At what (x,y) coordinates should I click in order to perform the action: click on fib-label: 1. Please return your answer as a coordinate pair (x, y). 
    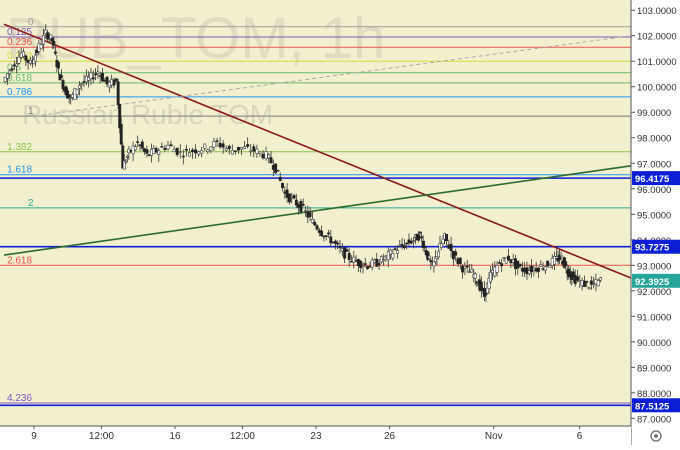
    Looking at the image, I should click on (31, 111).